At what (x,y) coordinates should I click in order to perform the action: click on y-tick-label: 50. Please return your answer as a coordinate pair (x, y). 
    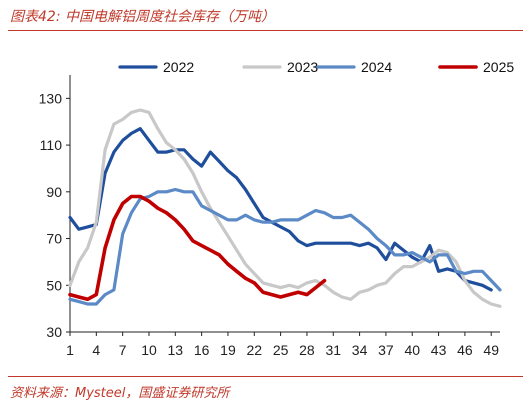
    Looking at the image, I should click on (54, 285).